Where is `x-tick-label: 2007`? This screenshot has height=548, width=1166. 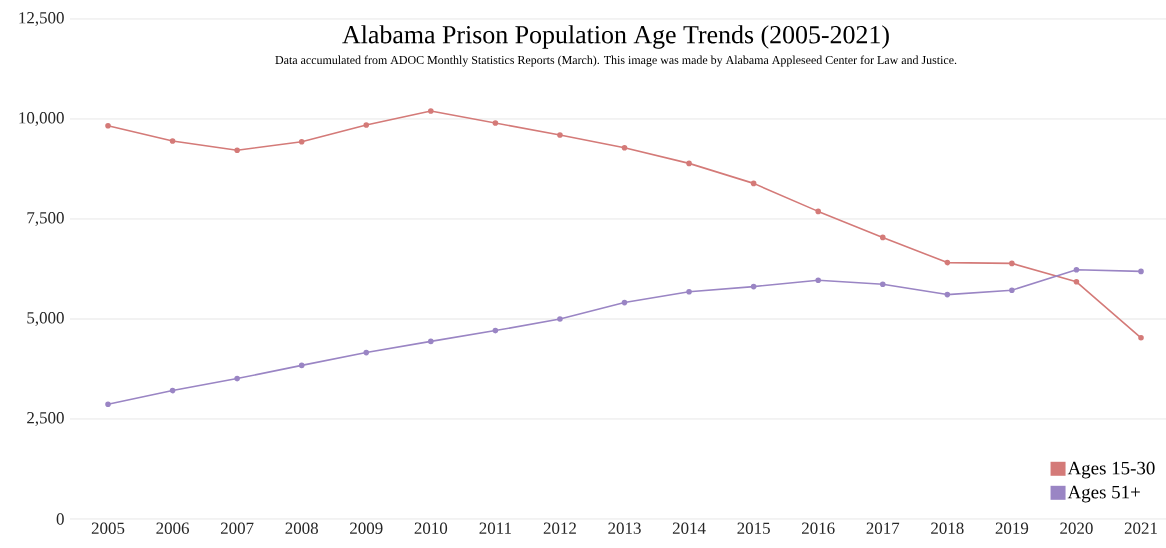
x-tick-label: 2007 is located at coordinates (237, 528).